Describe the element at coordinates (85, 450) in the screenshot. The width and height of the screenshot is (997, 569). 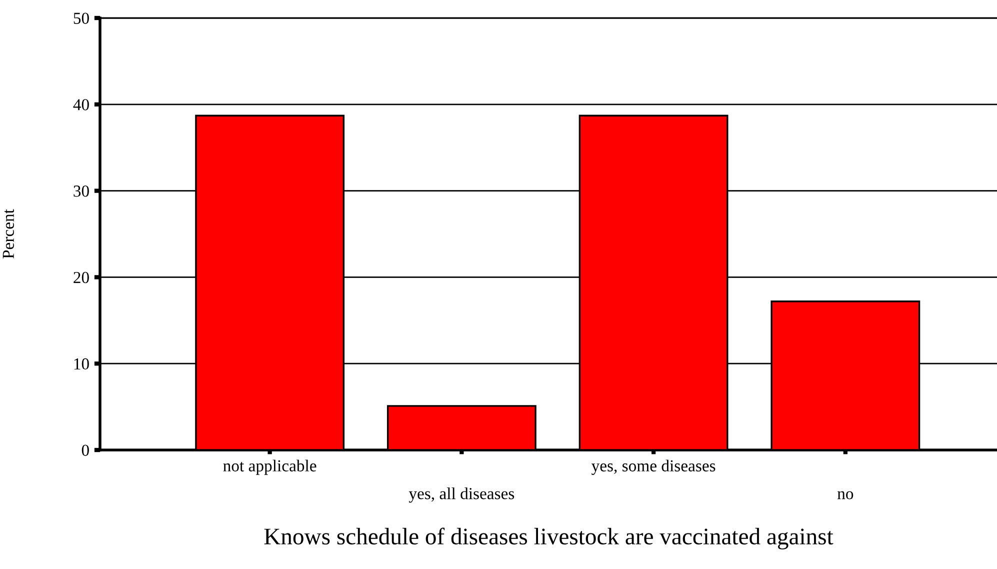
I see `y-tick-label: 0` at that location.